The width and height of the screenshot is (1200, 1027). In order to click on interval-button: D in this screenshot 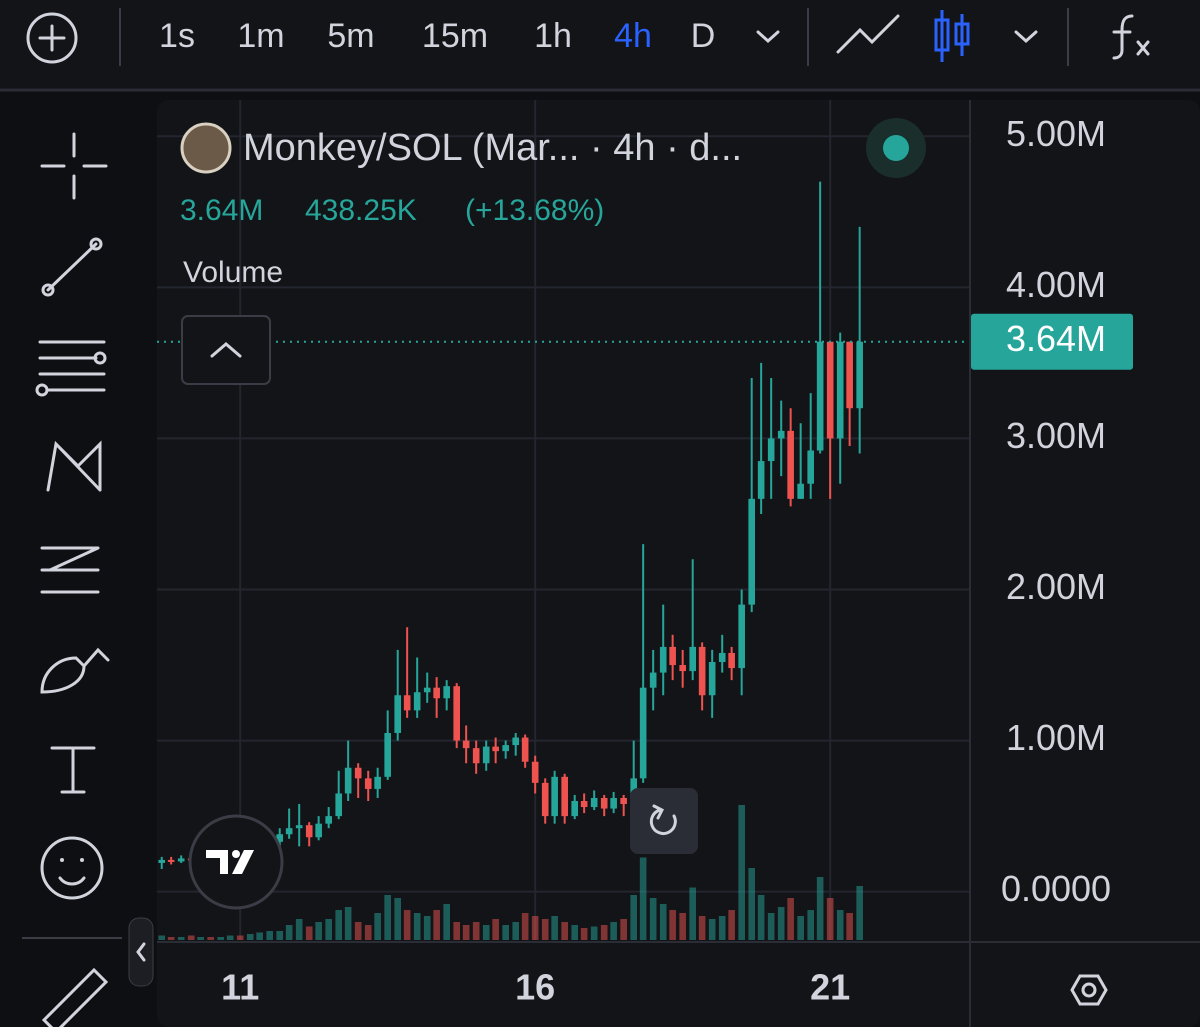, I will do `click(703, 36)`.